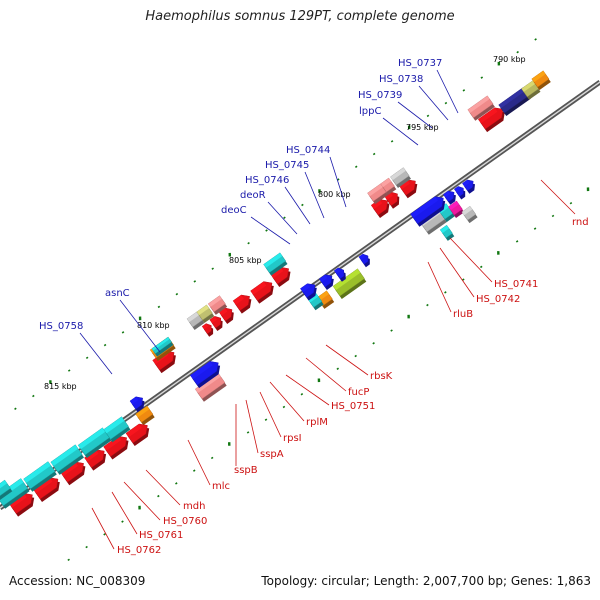 This screenshot has width=600, height=600. What do you see at coordinates (161, 535) in the screenshot?
I see `gene-label-HS_0761: HS_0761` at bounding box center [161, 535].